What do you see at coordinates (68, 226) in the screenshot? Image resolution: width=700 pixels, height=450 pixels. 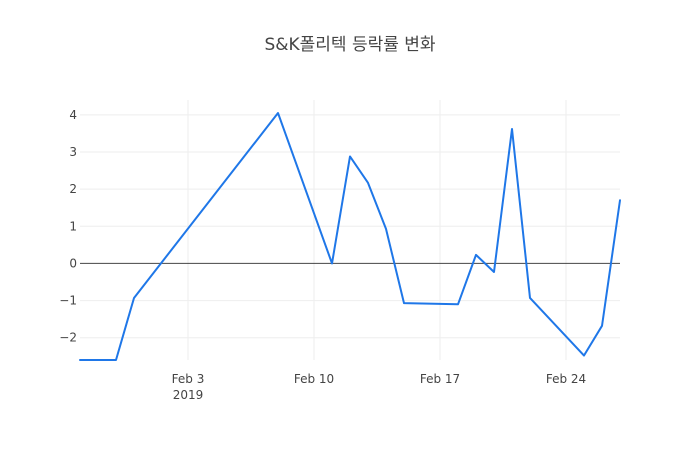 I see `y-axis: −2 −1 0 1 2 3 4` at bounding box center [68, 226].